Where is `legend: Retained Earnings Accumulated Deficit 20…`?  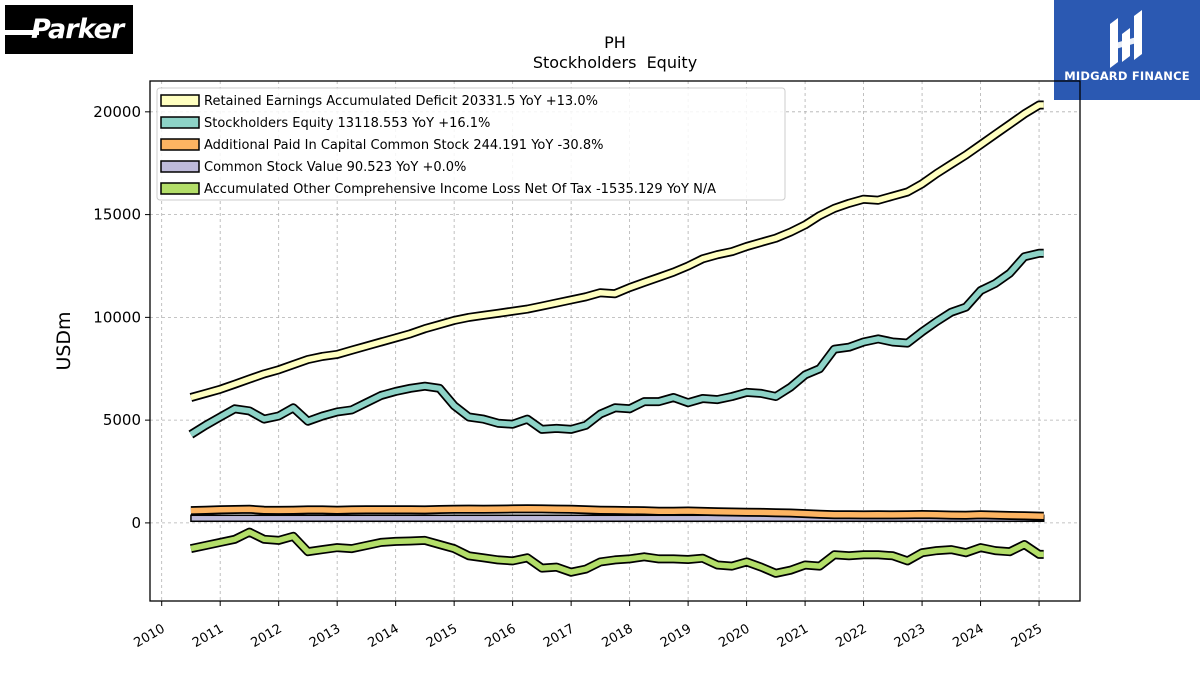 legend: Retained Earnings Accumulated Deficit 20… is located at coordinates (471, 144).